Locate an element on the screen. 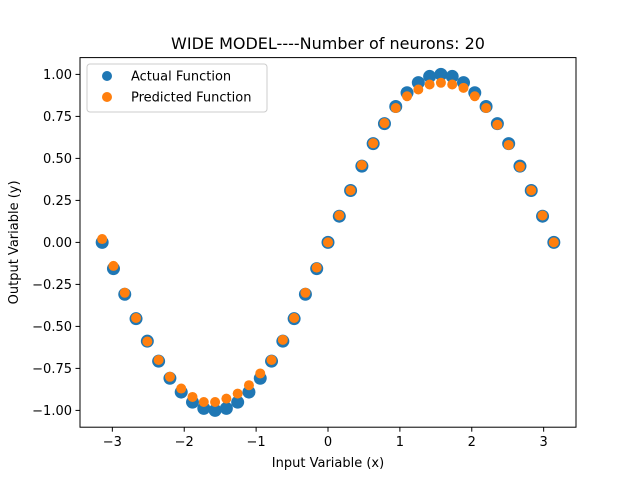 This screenshot has height=480, width=640. y-tick-label: 1.00 is located at coordinates (57, 75).